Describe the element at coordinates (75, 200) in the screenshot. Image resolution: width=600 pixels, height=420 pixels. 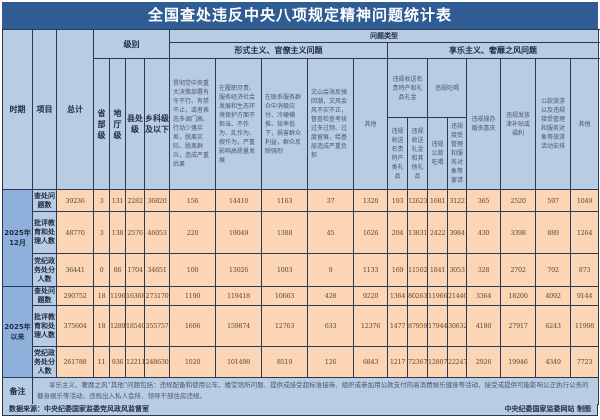
I see `value-cell: 39236` at that location.